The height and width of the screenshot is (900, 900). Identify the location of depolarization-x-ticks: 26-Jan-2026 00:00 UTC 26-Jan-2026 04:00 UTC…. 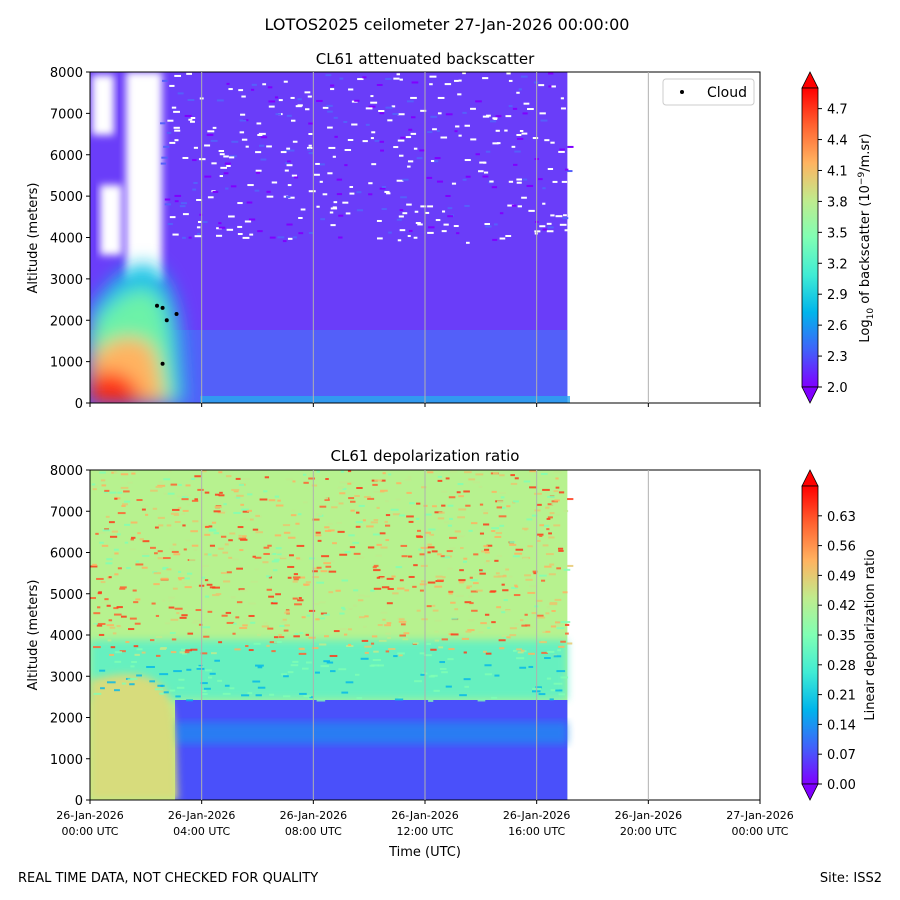
(425, 819).